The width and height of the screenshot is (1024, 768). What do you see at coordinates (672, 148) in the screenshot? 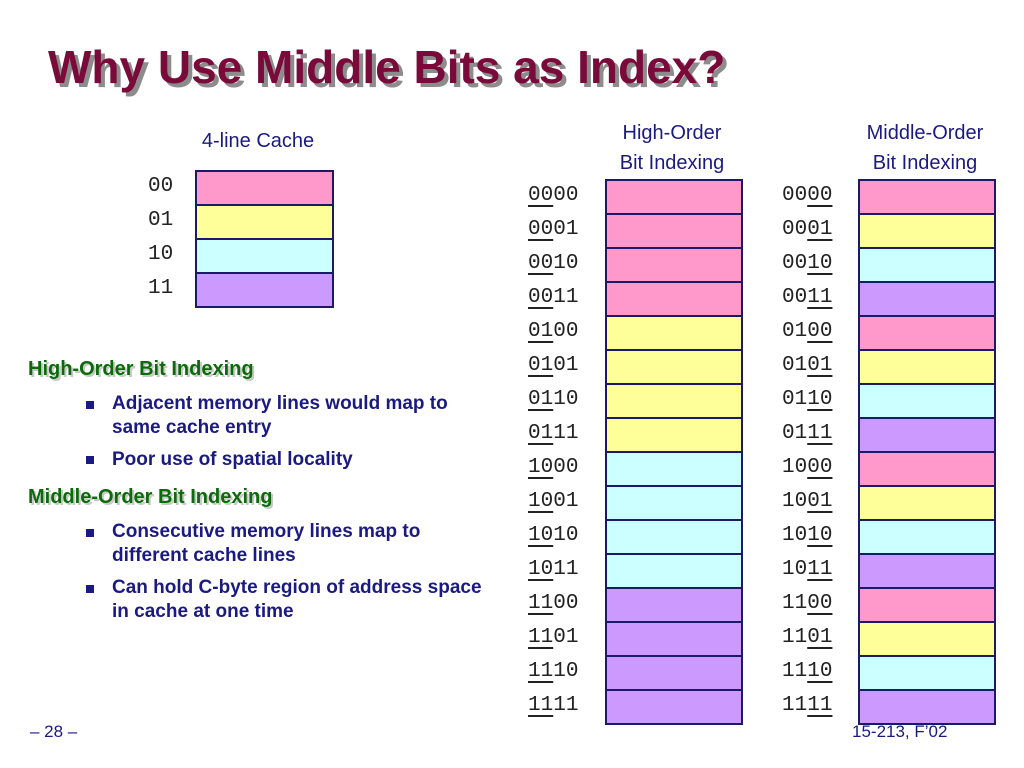
I see `high-order-caption: High-Order Bit Indexing` at bounding box center [672, 148].